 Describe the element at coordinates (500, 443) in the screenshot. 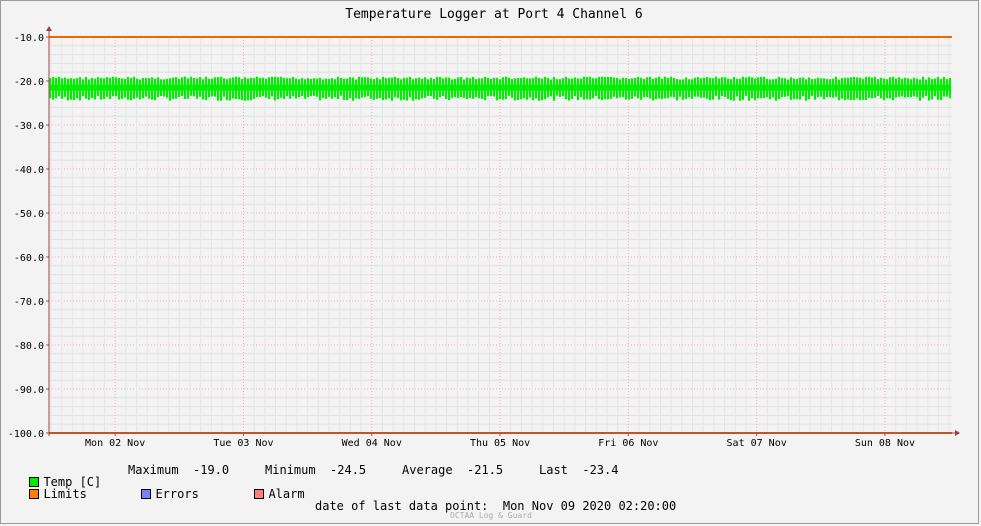

I see `x-tick-label: Thu 05 Nov` at that location.